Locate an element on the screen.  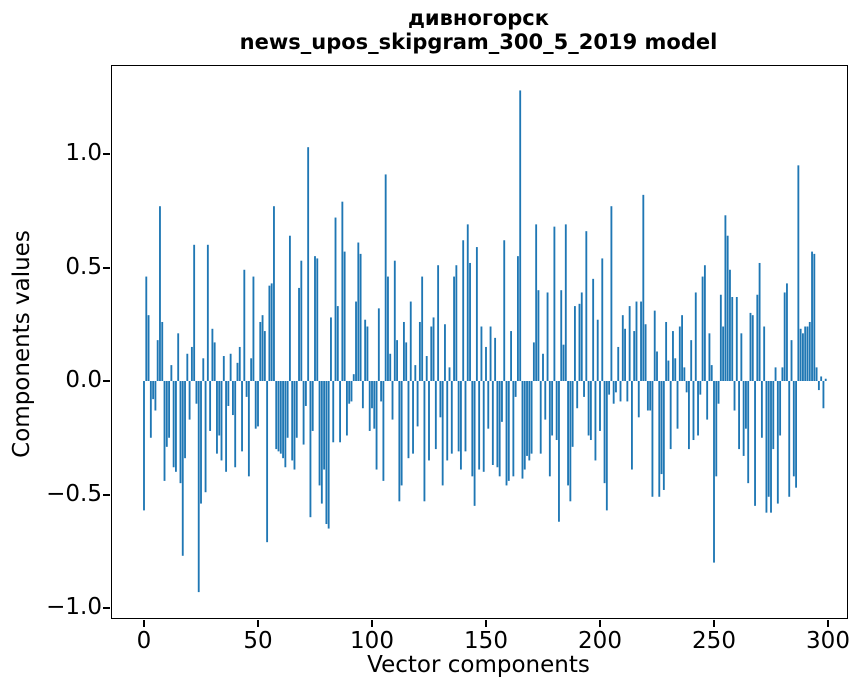
x-tick-label: 50 is located at coordinates (258, 641).